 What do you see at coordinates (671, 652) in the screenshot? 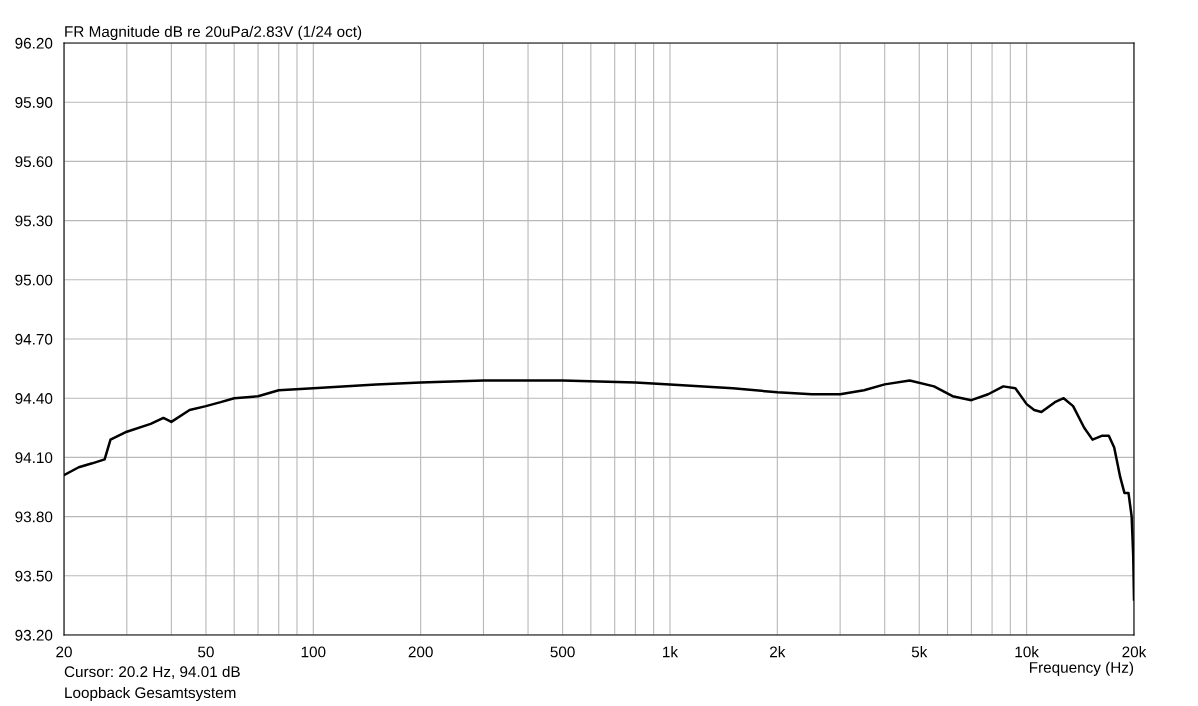
I see `x-tick-label: 1k` at bounding box center [671, 652].